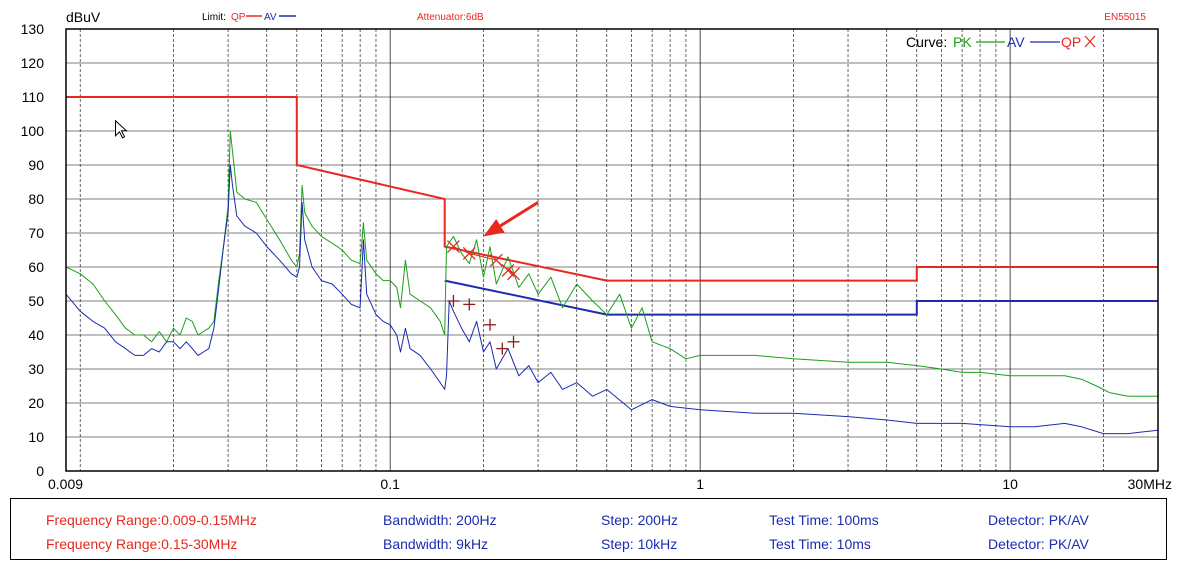 The image size is (1178, 567). I want to click on markers, so click(483, 297).